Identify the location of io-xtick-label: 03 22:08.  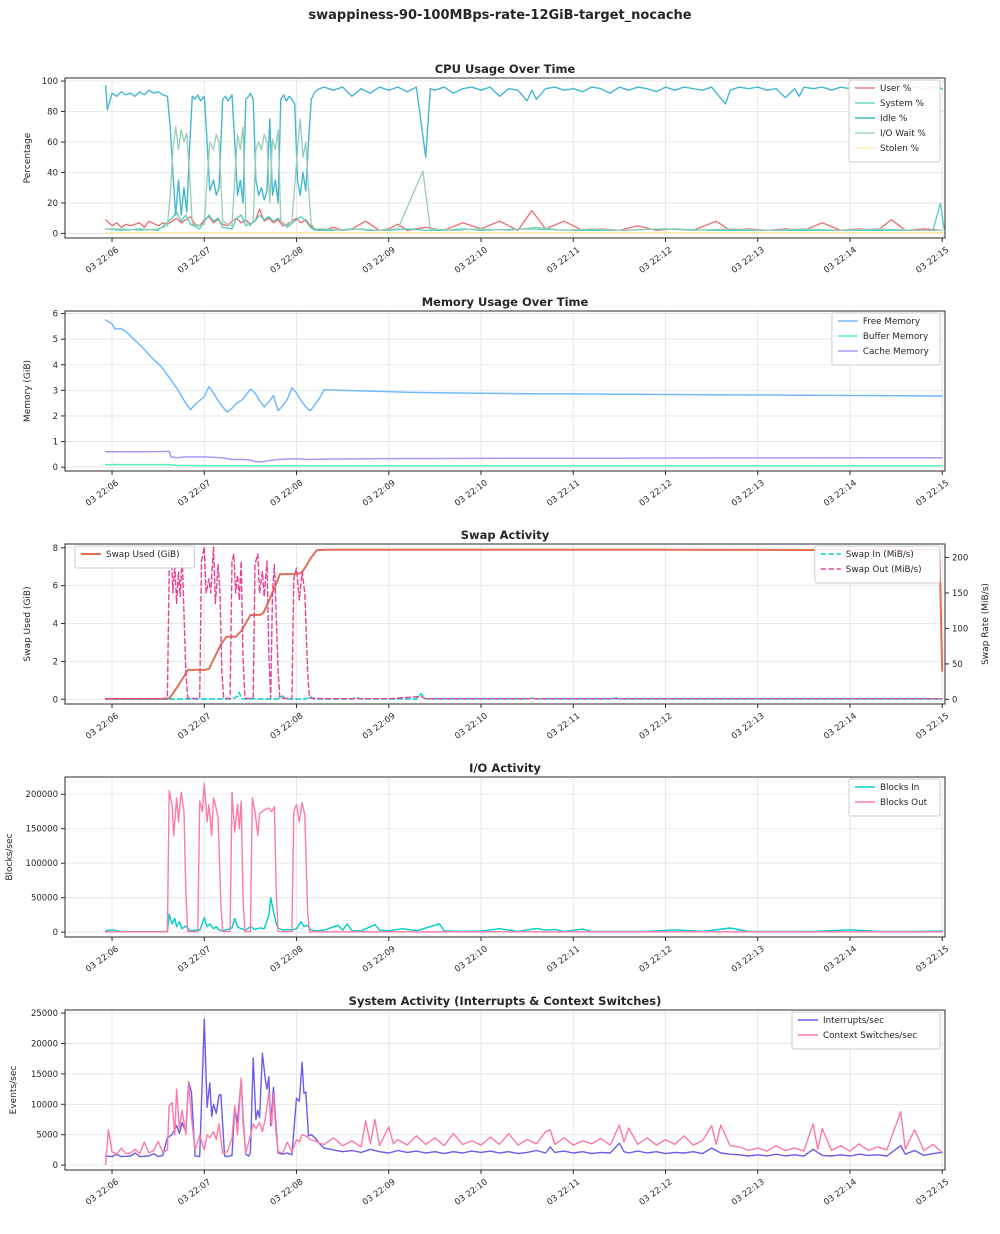
(287, 959).